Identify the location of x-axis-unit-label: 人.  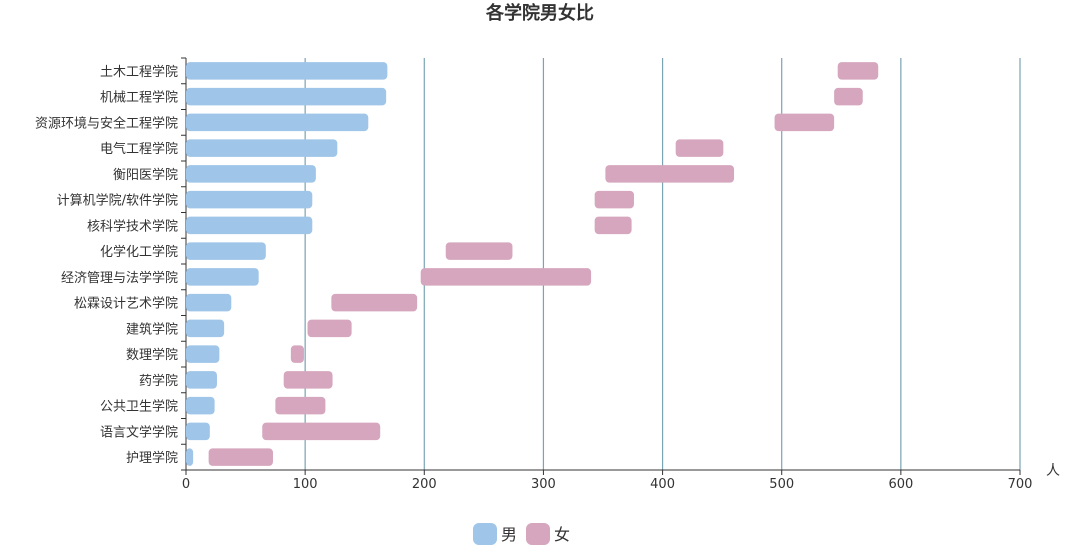
(1053, 471).